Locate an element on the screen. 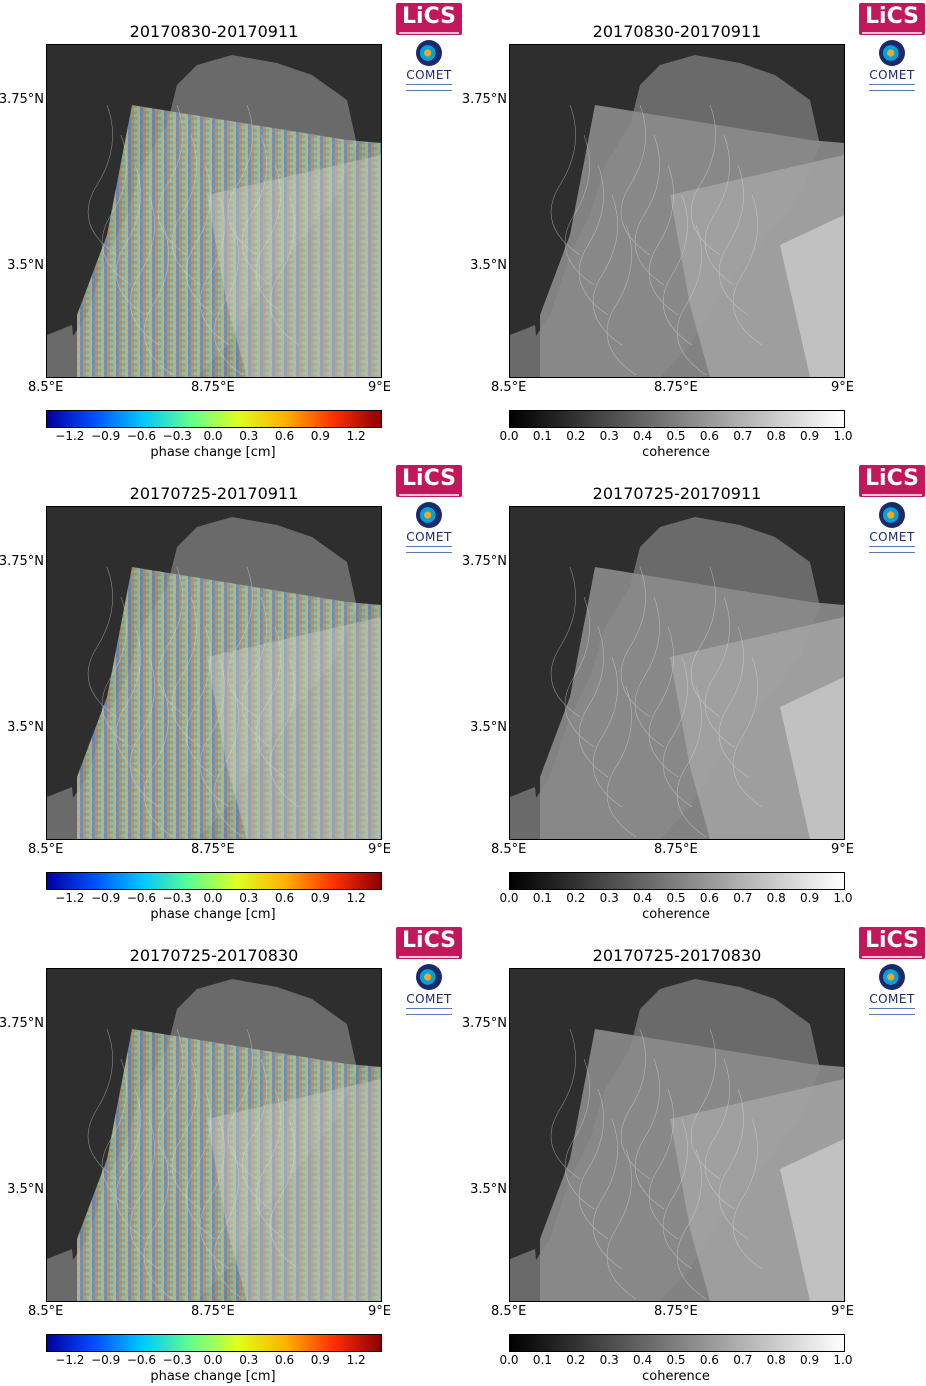 The image size is (926, 1386). phase-colorbar-label: phase change [cm] is located at coordinates (213, 914).